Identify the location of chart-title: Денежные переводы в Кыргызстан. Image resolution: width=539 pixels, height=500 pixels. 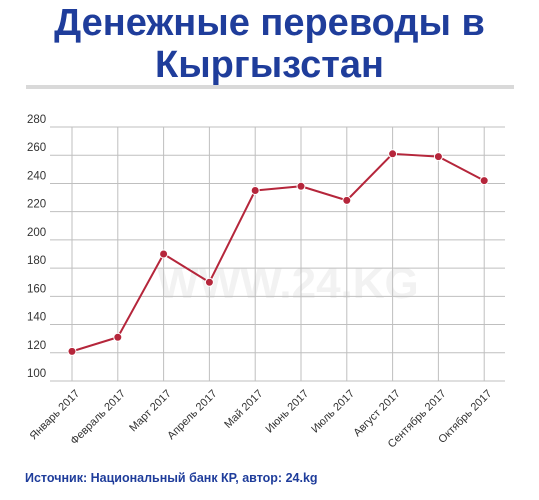
(269, 44).